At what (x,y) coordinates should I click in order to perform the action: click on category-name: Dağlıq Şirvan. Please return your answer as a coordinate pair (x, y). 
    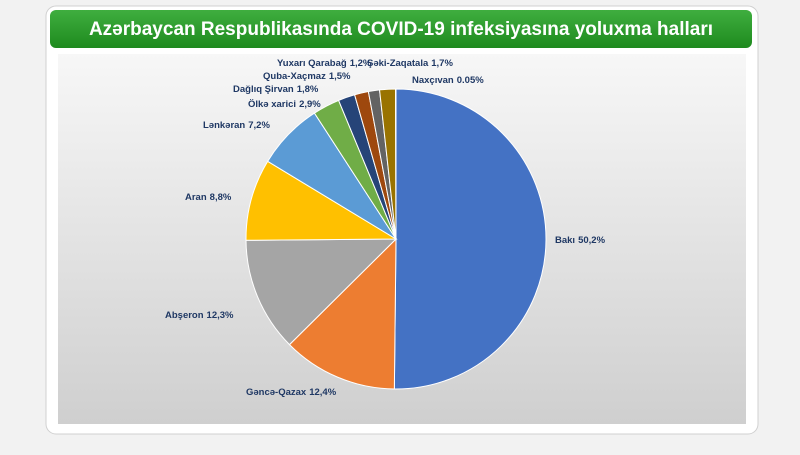
    Looking at the image, I should click on (263, 89).